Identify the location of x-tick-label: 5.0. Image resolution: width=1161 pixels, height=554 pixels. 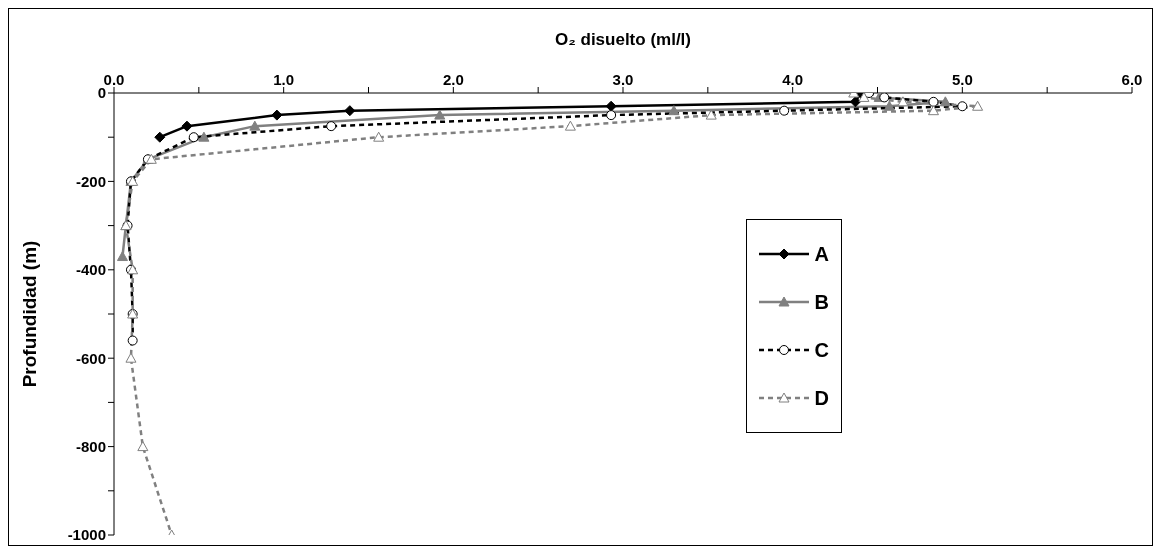
(962, 79).